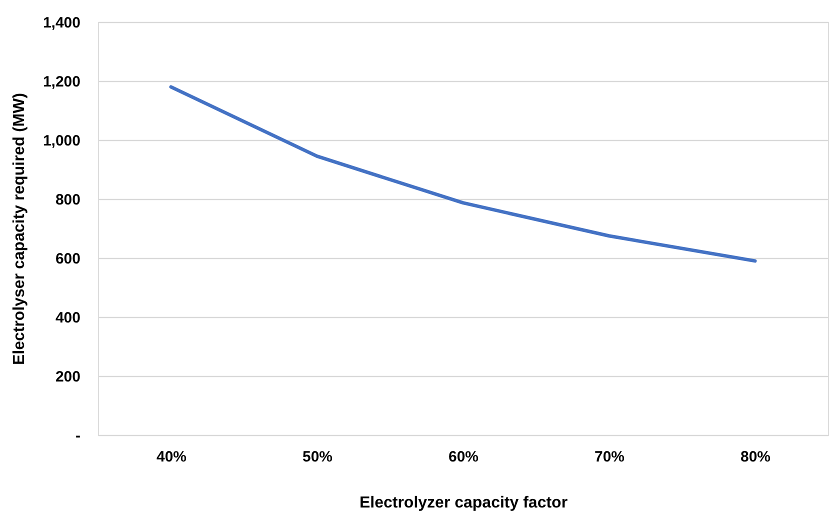  Describe the element at coordinates (67, 318) in the screenshot. I see `y-tick-label: 400` at that location.